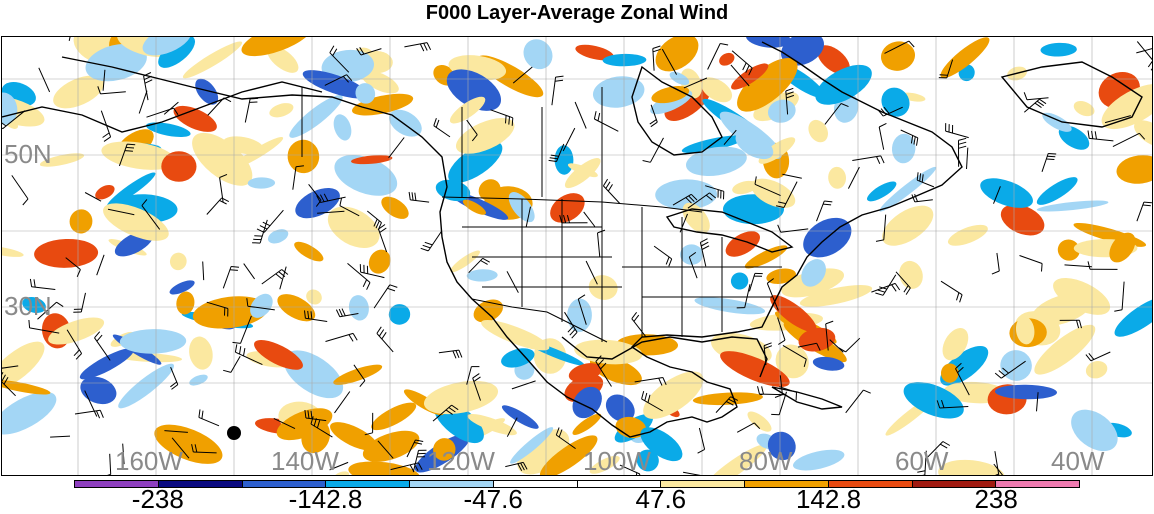 The height and width of the screenshot is (514, 1154). Describe the element at coordinates (326, 499) in the screenshot. I see `colorbar-label: -142.8` at that location.